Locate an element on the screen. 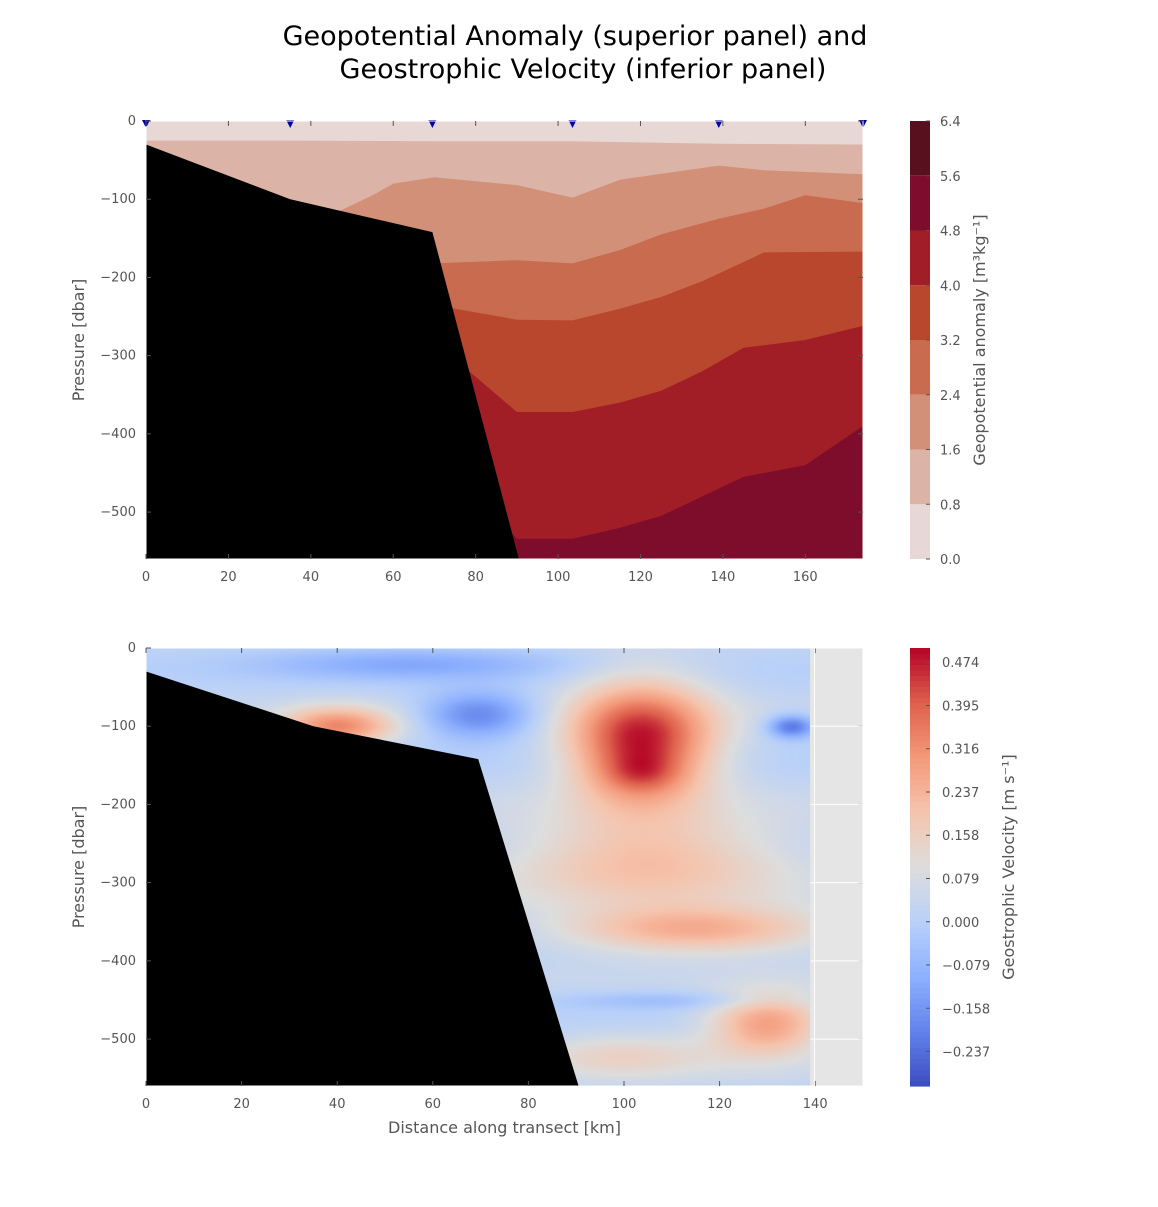 This screenshot has width=1158, height=1207. figure-title-line2: Geostrophic Velocity (inferior panel) is located at coordinates (583, 69).